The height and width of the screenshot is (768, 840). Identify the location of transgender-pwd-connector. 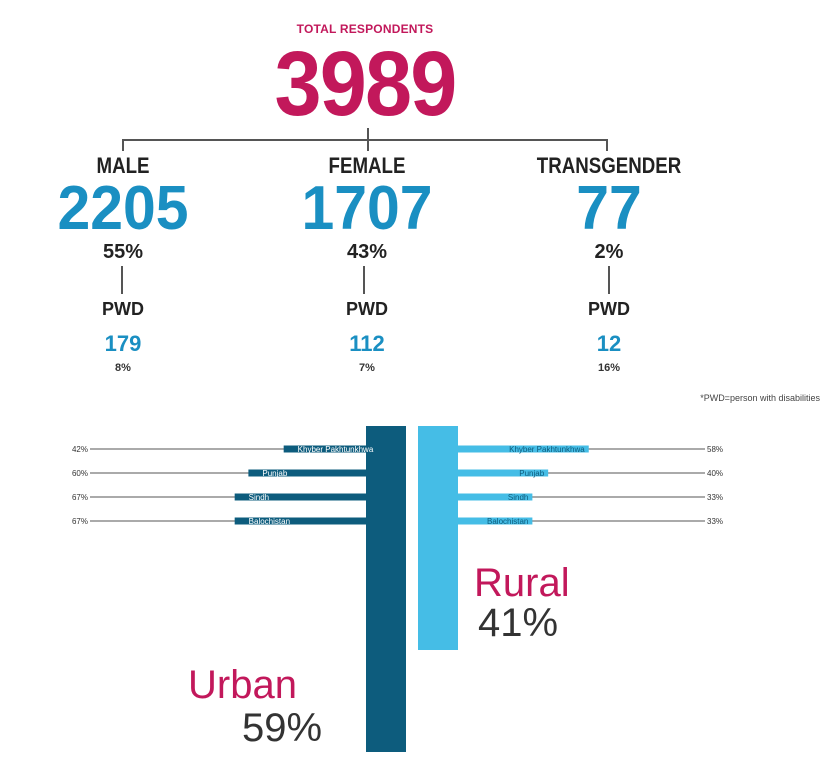
(609, 280).